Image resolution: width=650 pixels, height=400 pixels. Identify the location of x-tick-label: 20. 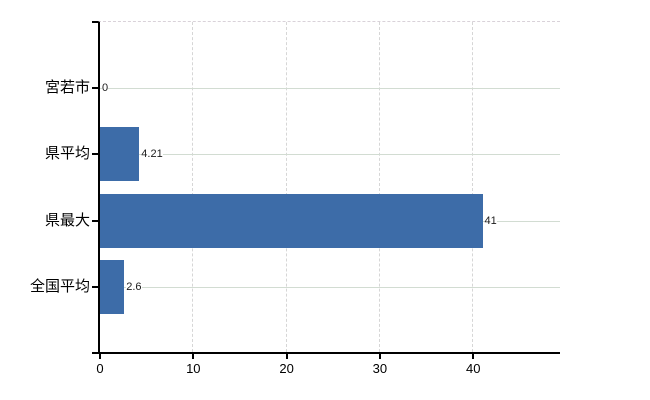
(286, 368).